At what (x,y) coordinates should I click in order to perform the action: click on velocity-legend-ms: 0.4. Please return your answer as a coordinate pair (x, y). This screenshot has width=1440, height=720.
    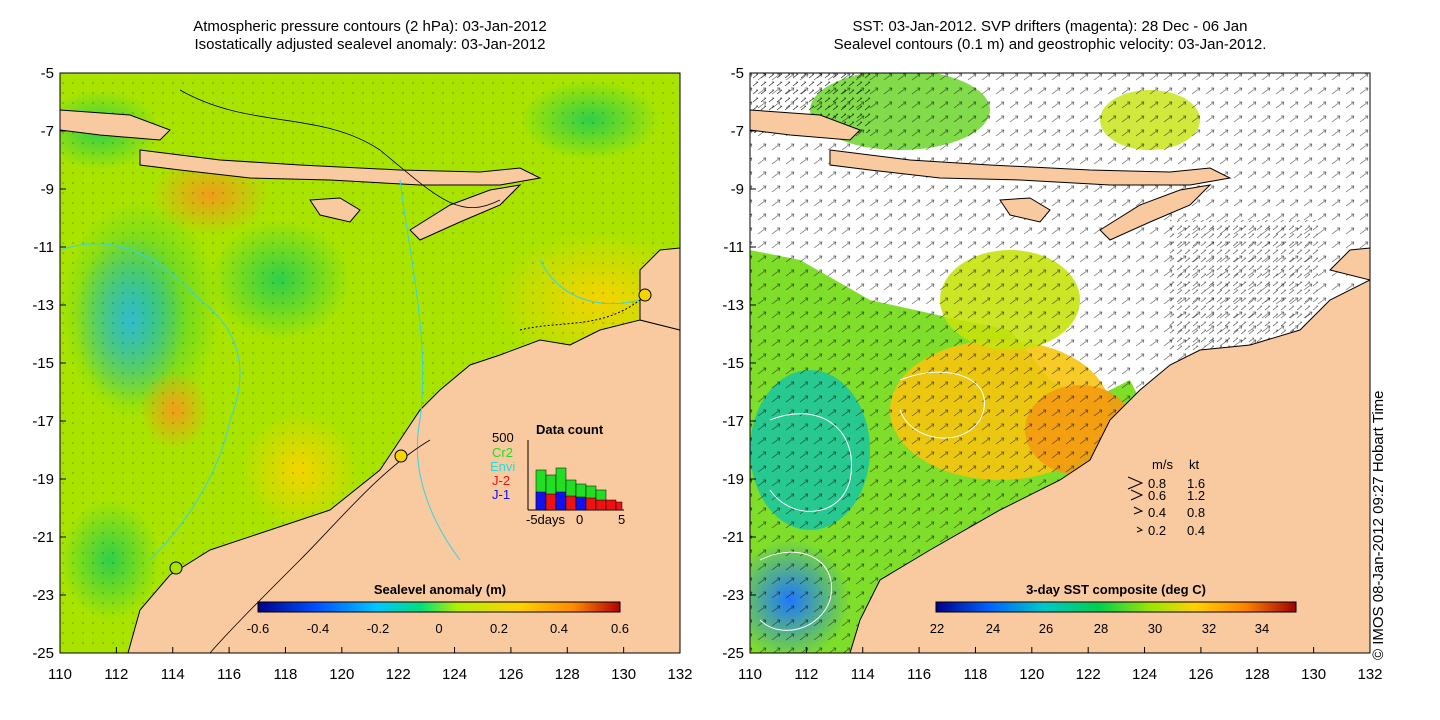
    Looking at the image, I should click on (1157, 512).